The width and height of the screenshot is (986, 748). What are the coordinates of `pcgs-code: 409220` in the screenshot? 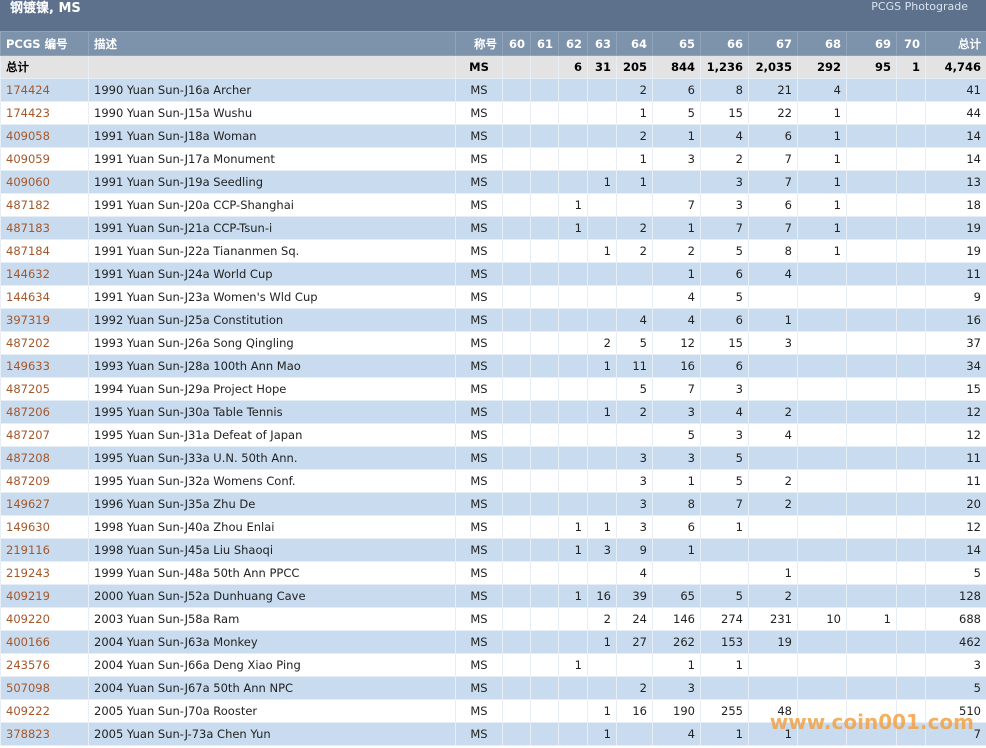 It's located at (44, 619).